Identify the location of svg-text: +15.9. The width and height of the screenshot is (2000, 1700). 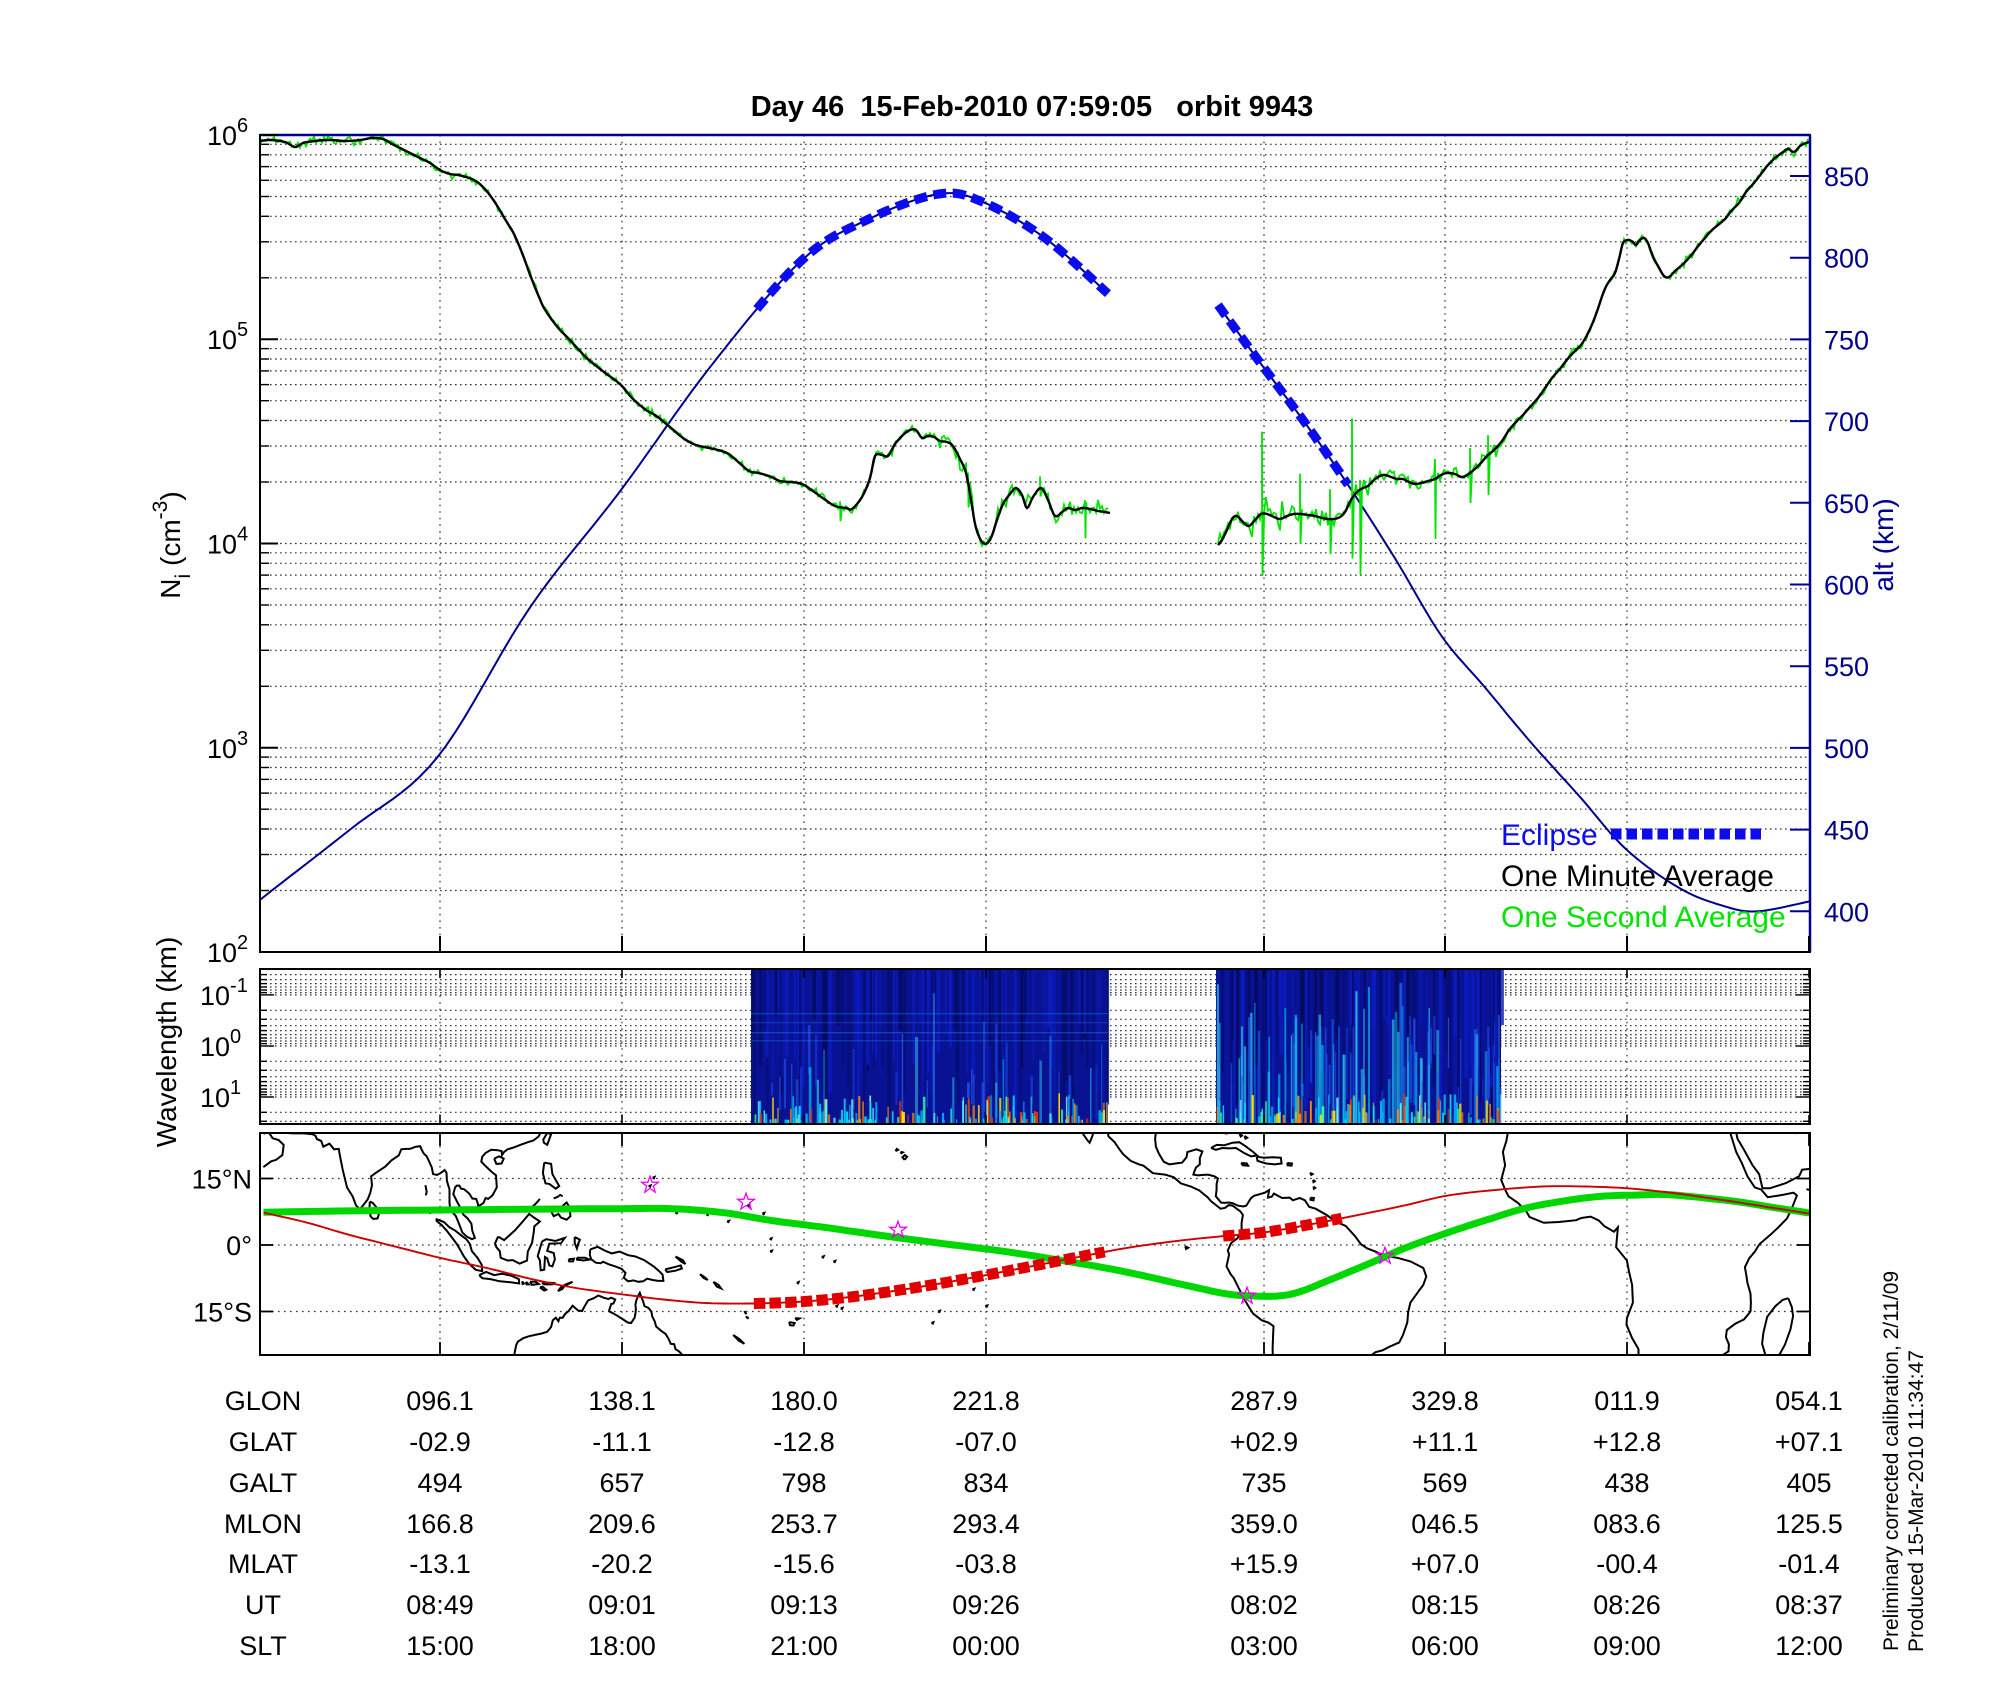
(1264, 1564).